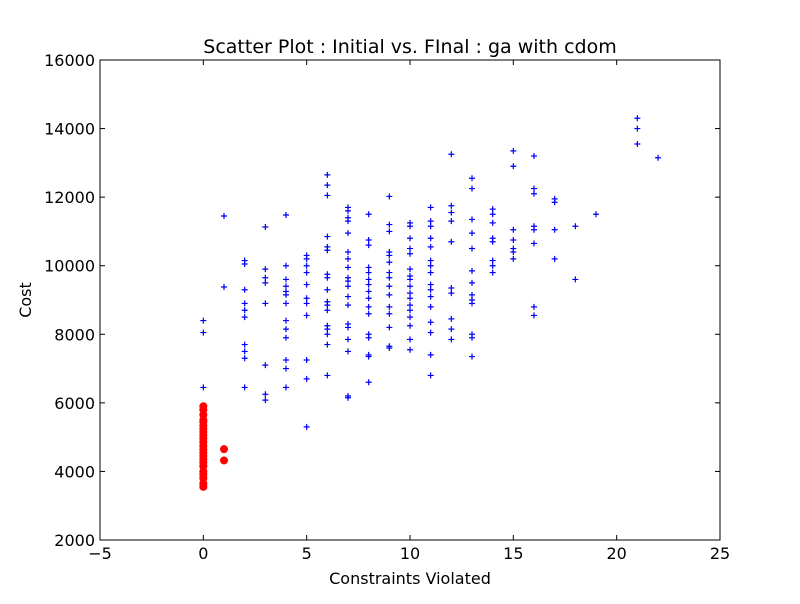  Describe the element at coordinates (74, 540) in the screenshot. I see `y-tick-label: 2000` at that location.